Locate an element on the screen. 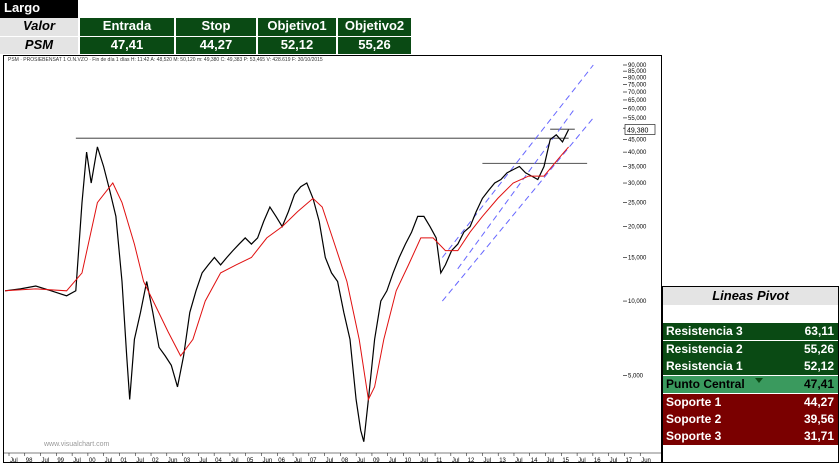 The width and height of the screenshot is (839, 463). last-price-label: 49,380 is located at coordinates (638, 130).